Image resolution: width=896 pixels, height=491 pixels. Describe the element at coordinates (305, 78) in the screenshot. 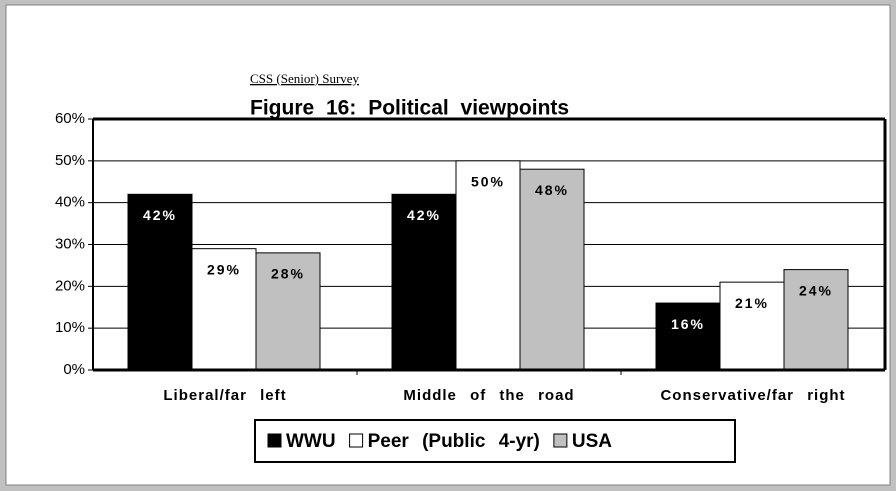

I see `chart-subtitle: CSS (Senior) Survey` at that location.